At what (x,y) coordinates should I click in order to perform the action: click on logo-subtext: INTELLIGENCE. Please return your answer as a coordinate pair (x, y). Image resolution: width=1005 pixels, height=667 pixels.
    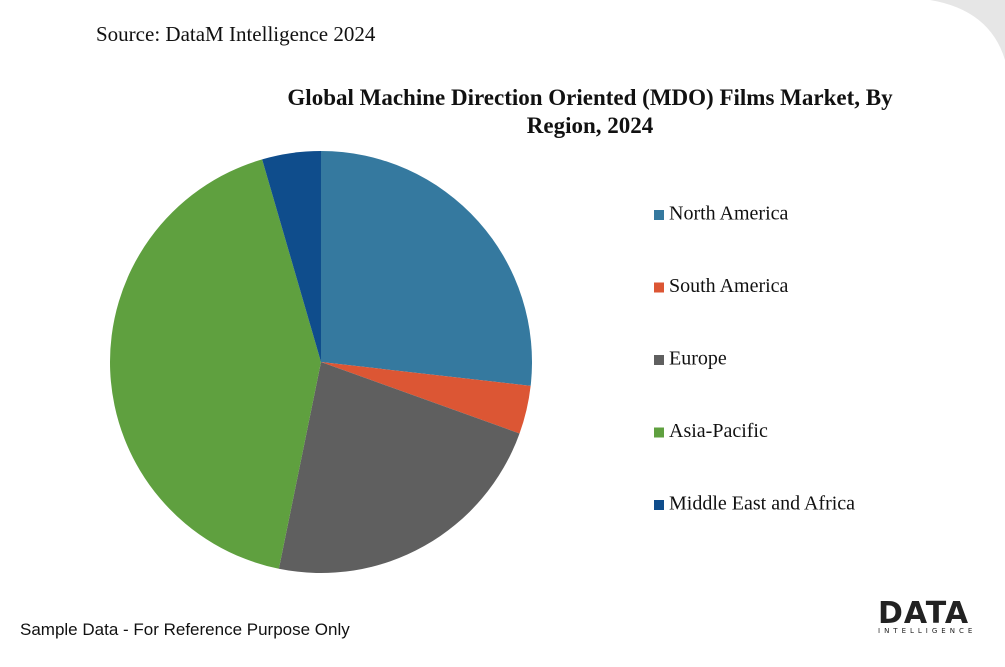
    Looking at the image, I should click on (927, 631).